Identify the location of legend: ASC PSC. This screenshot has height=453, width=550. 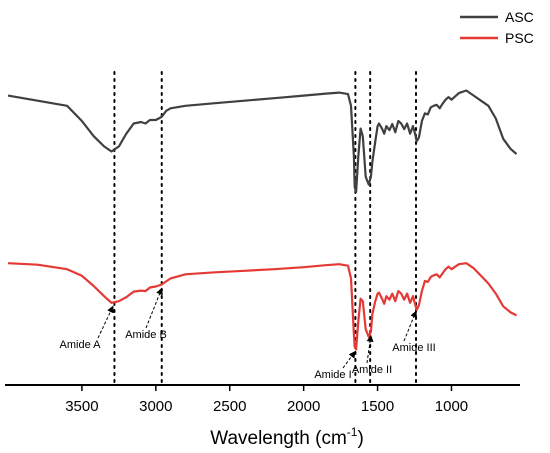
(497, 27).